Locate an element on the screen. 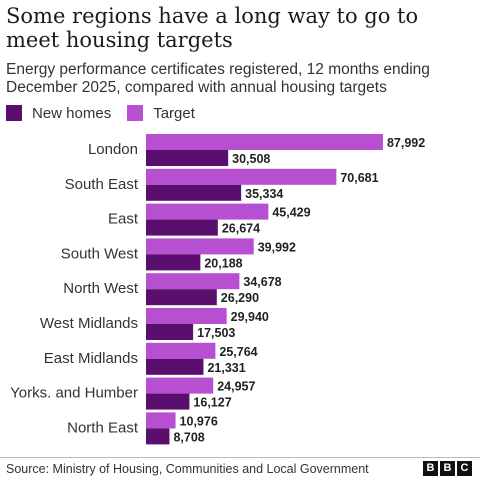 Image resolution: width=480 pixels, height=480 pixels. bar-new-homes-north-west is located at coordinates (181, 297).